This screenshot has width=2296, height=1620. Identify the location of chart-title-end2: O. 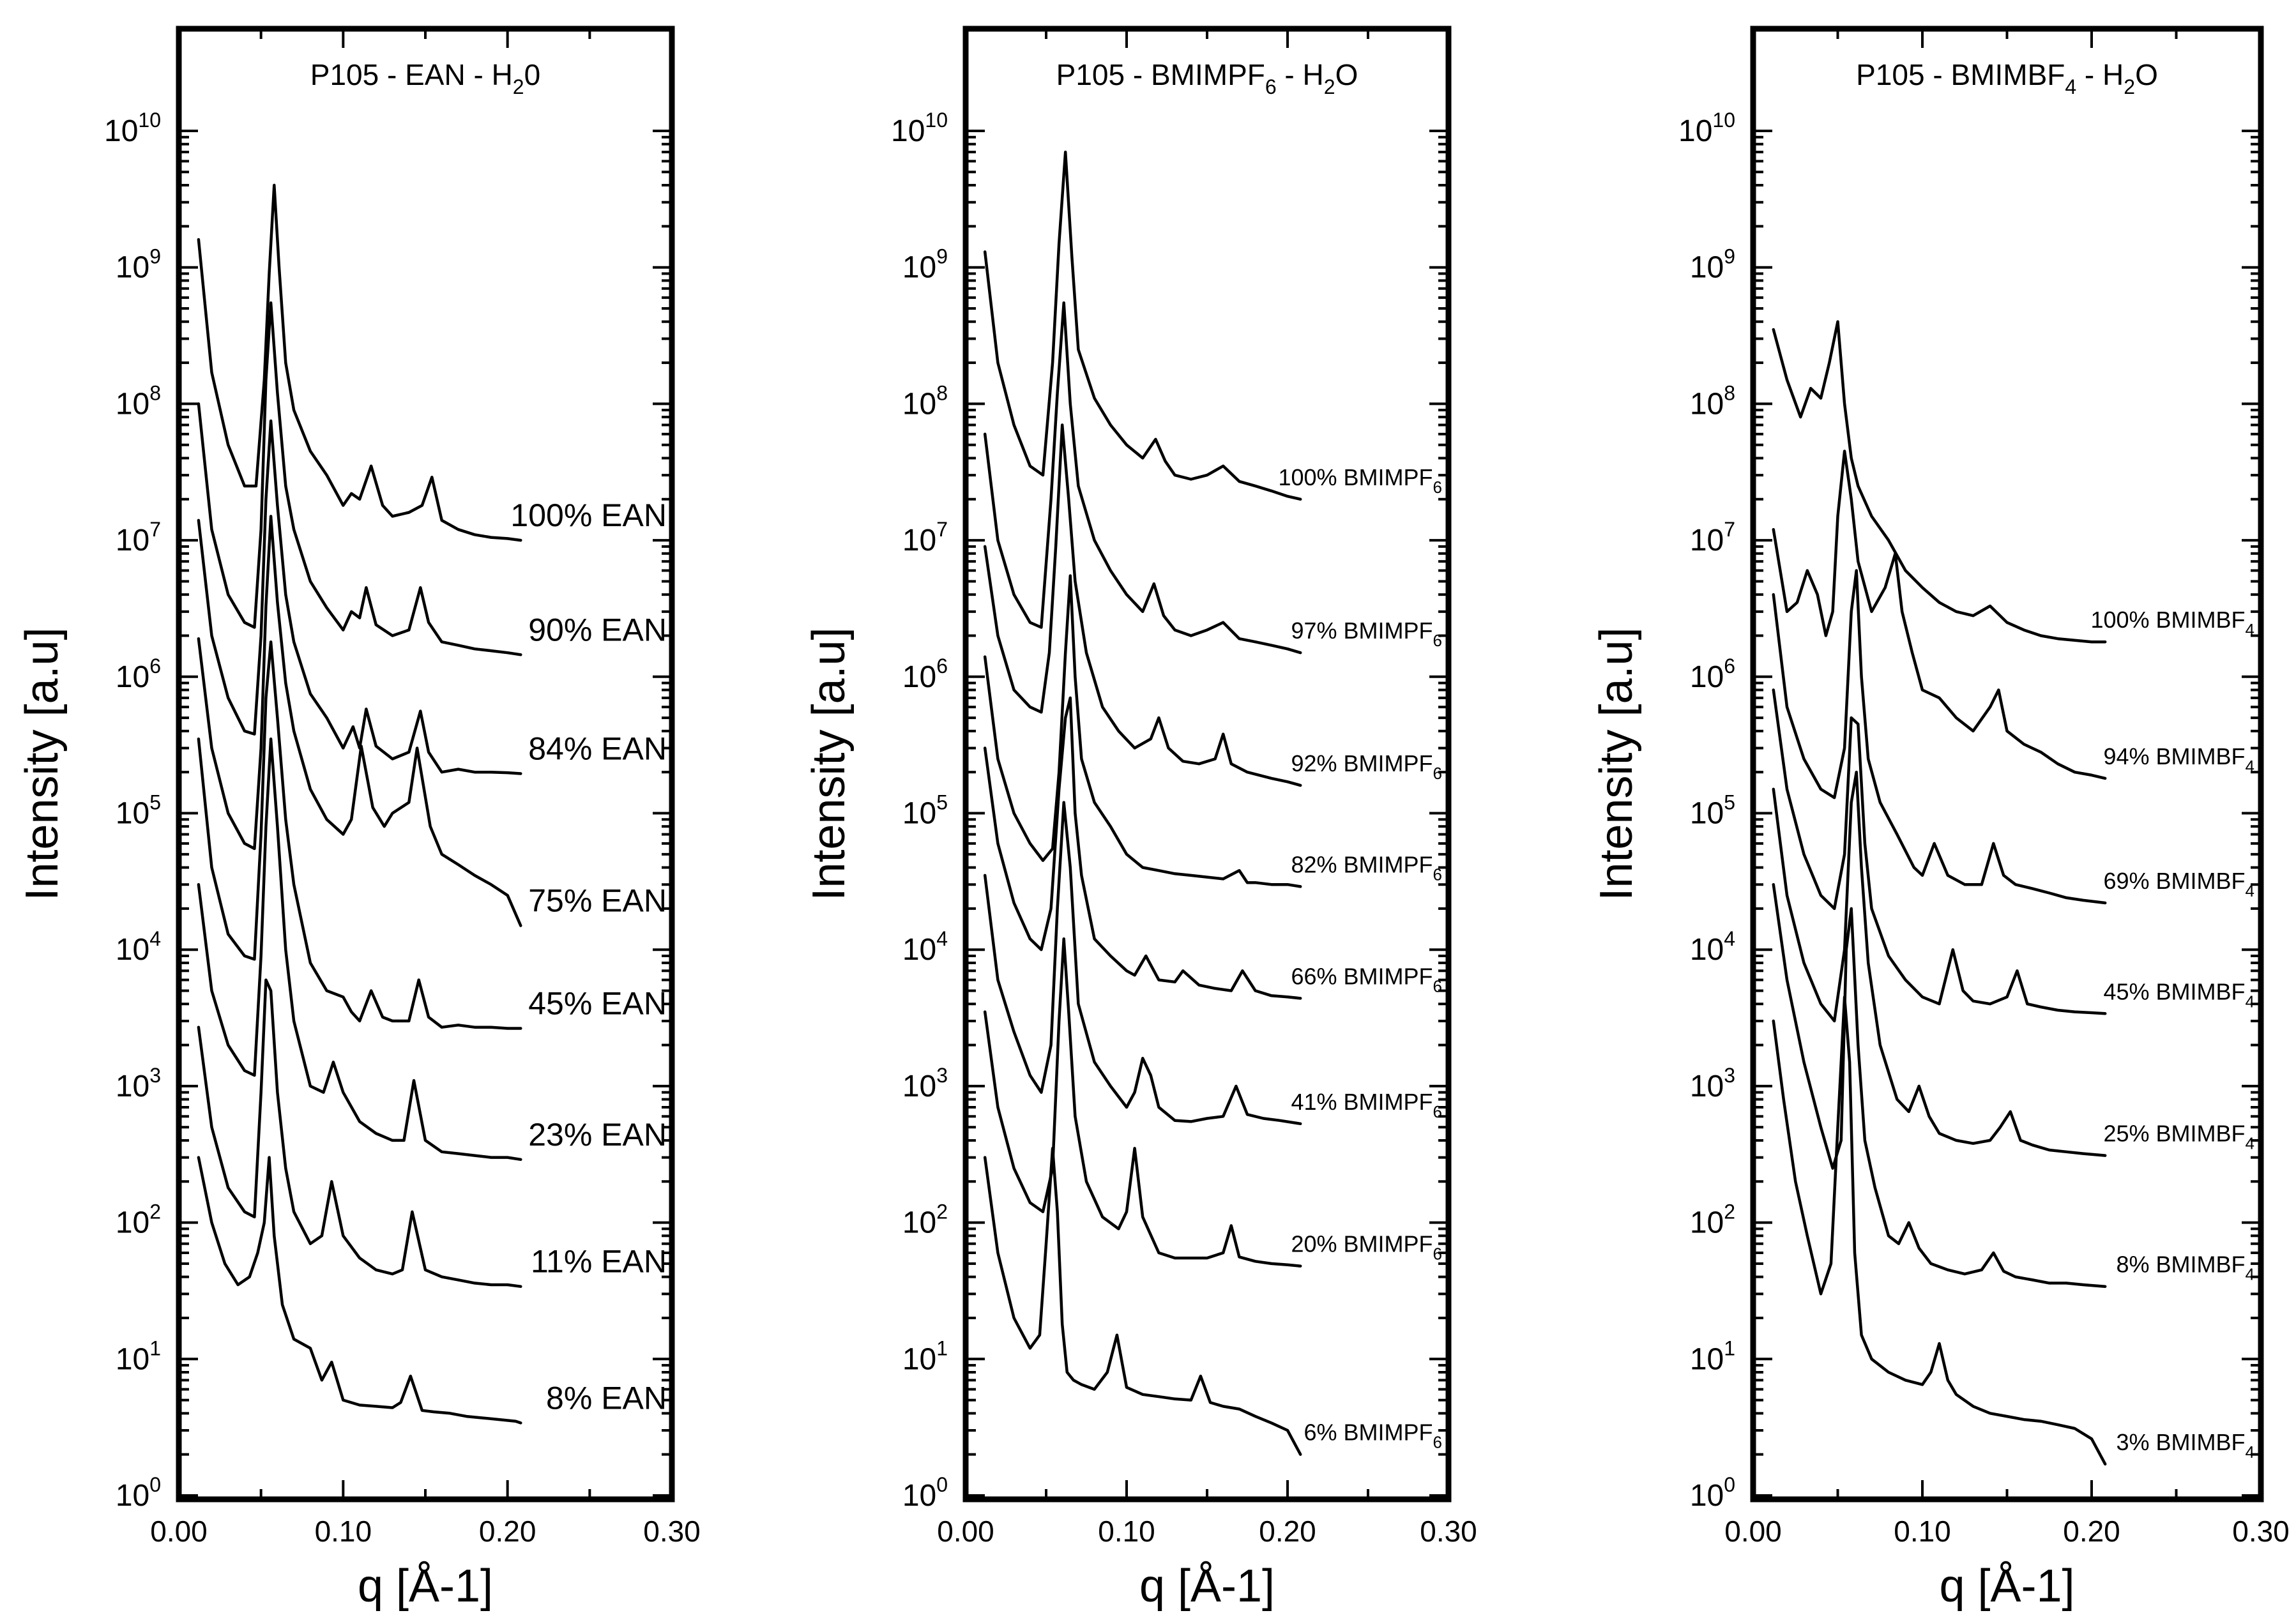
(1346, 74).